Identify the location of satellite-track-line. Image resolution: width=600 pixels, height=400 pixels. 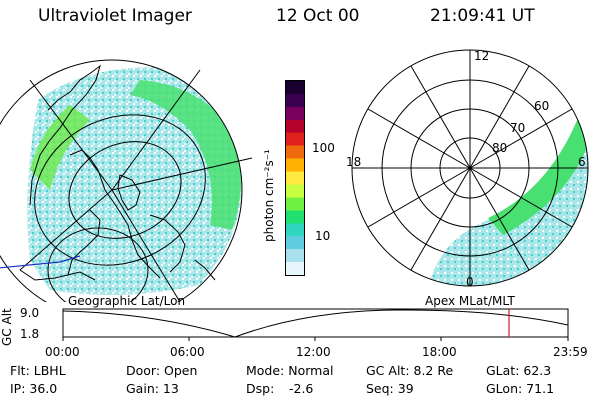
(40, 262).